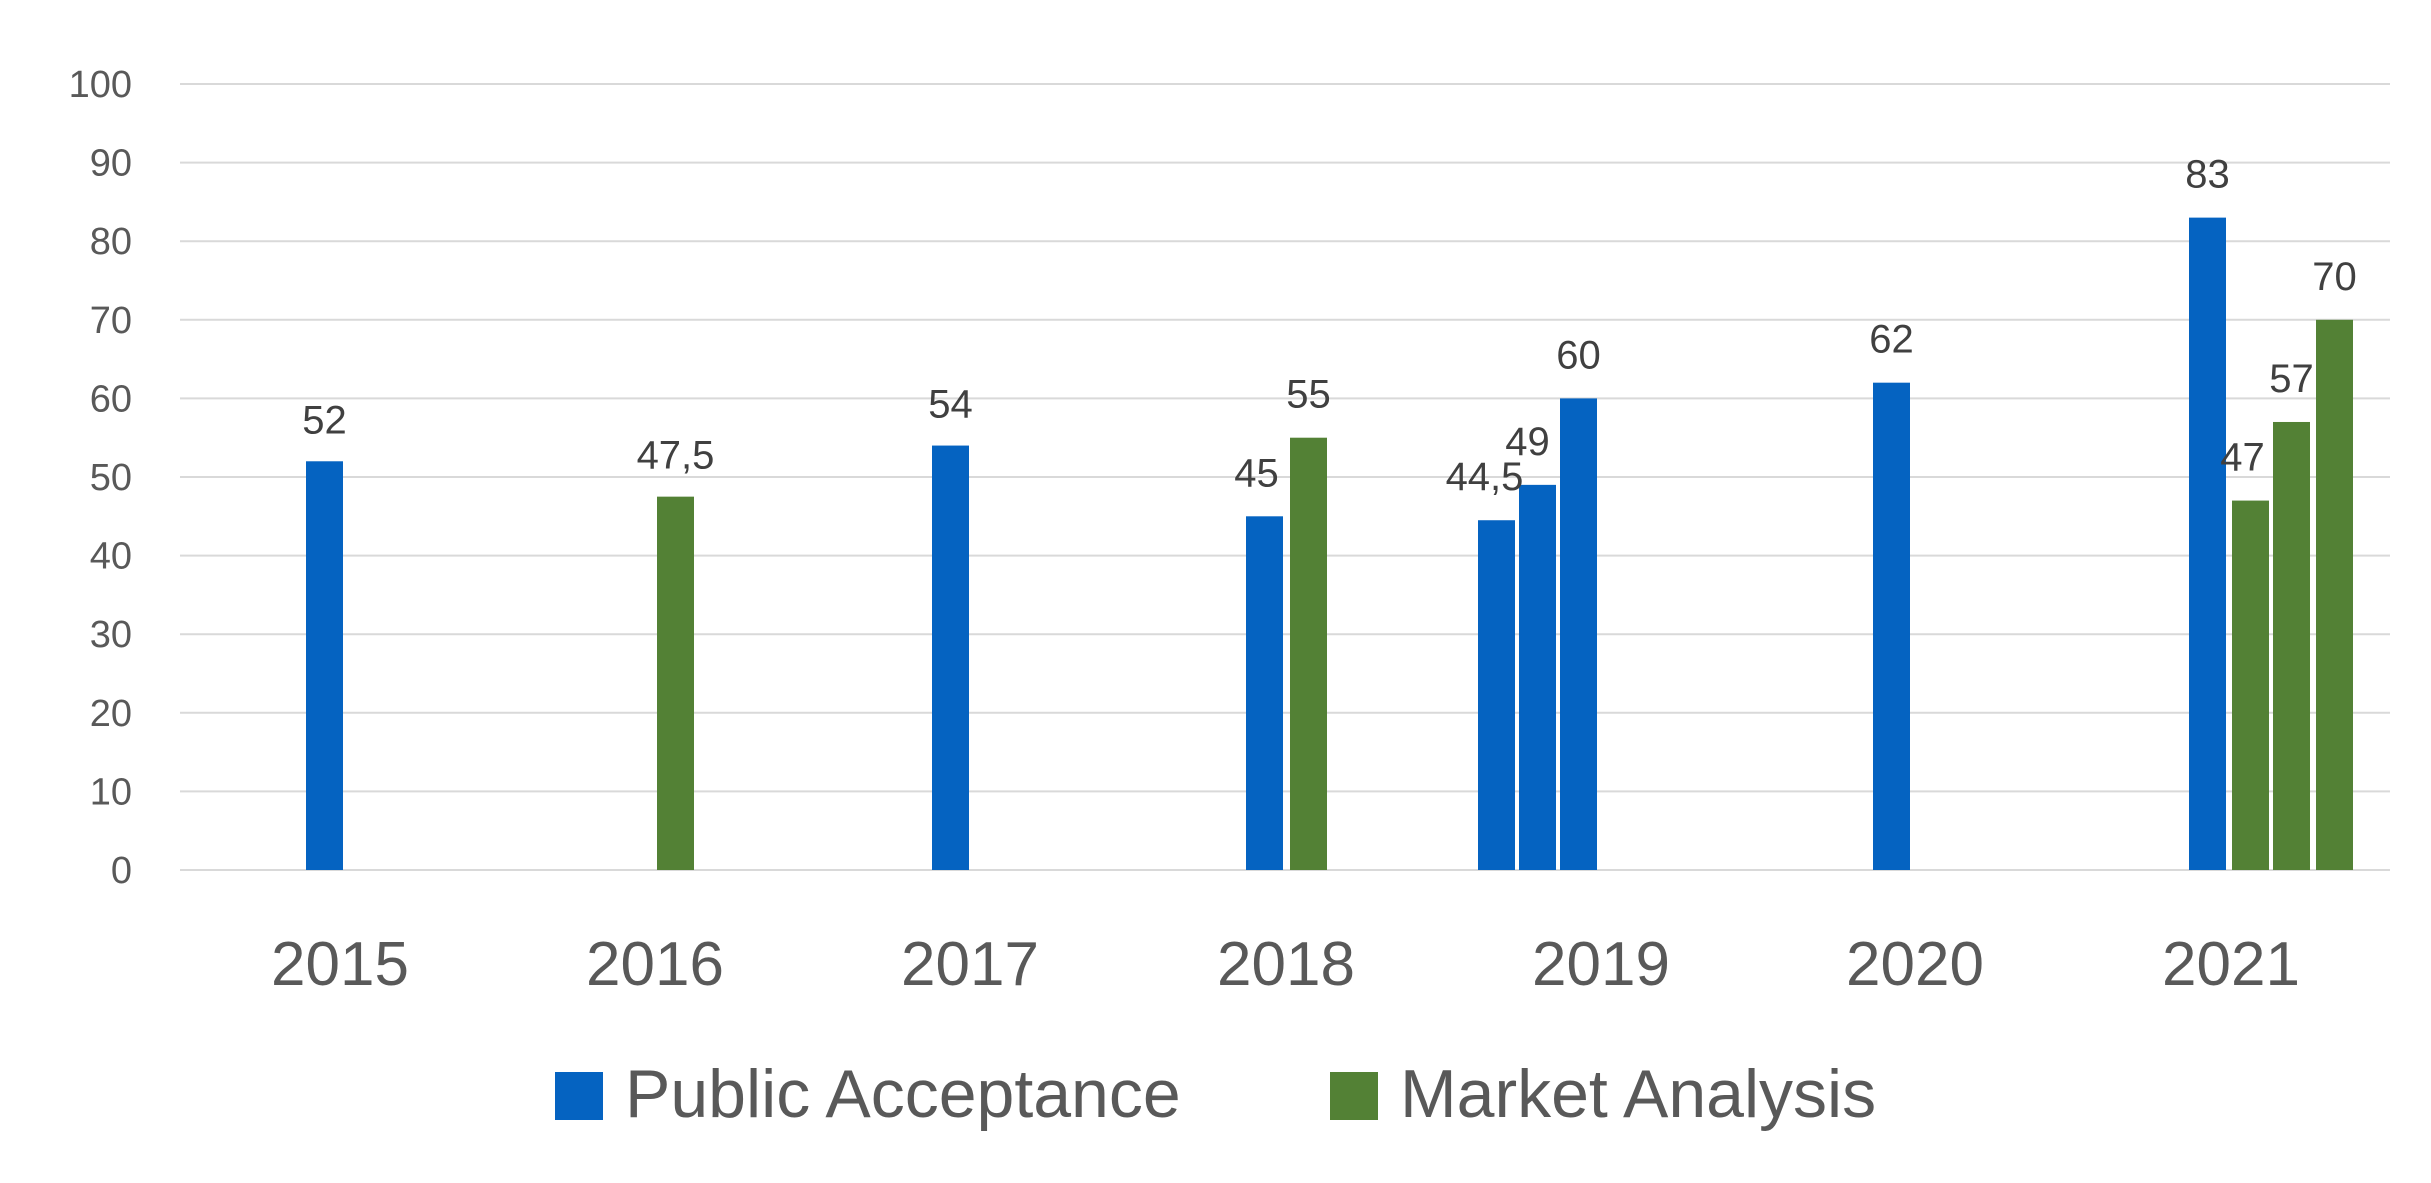  What do you see at coordinates (111, 164) in the screenshot?
I see `y-tick-label: 90` at bounding box center [111, 164].